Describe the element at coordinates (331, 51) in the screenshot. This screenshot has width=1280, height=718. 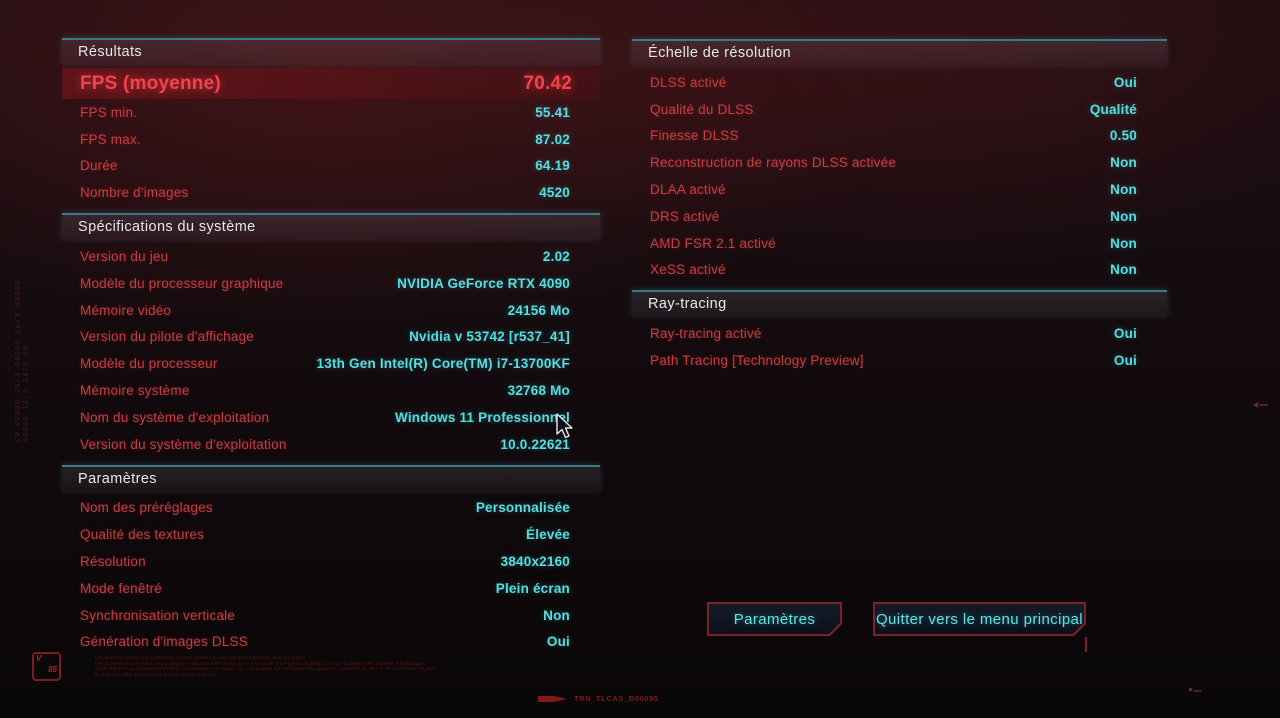
I see `section-header: Résultats` at that location.